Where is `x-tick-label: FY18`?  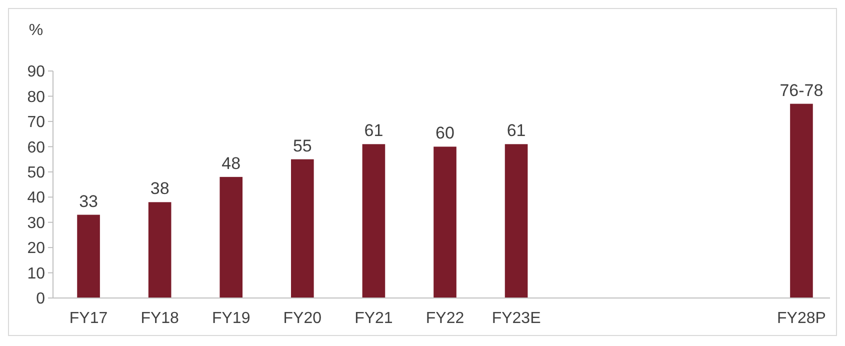
x-tick-label: FY18 is located at coordinates (160, 318).